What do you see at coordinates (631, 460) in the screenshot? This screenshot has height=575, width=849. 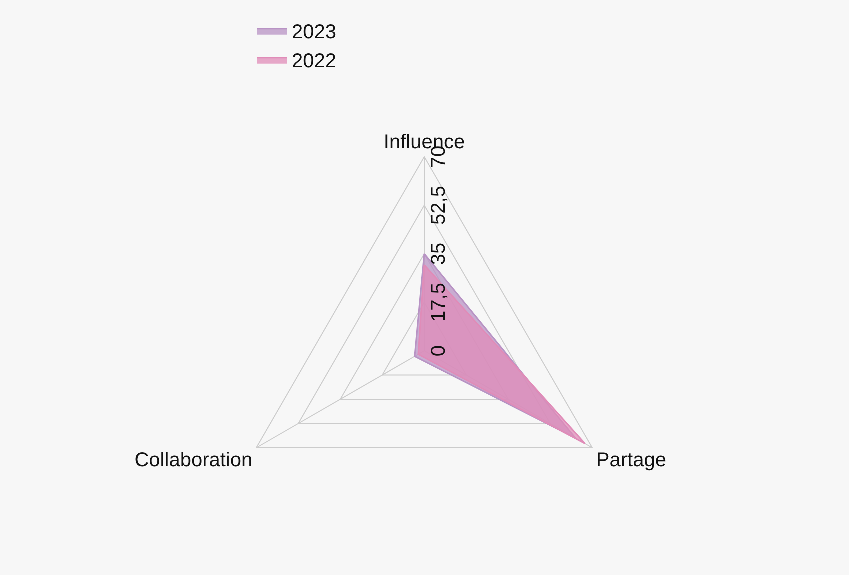 I see `spoke-label: Partage` at bounding box center [631, 460].